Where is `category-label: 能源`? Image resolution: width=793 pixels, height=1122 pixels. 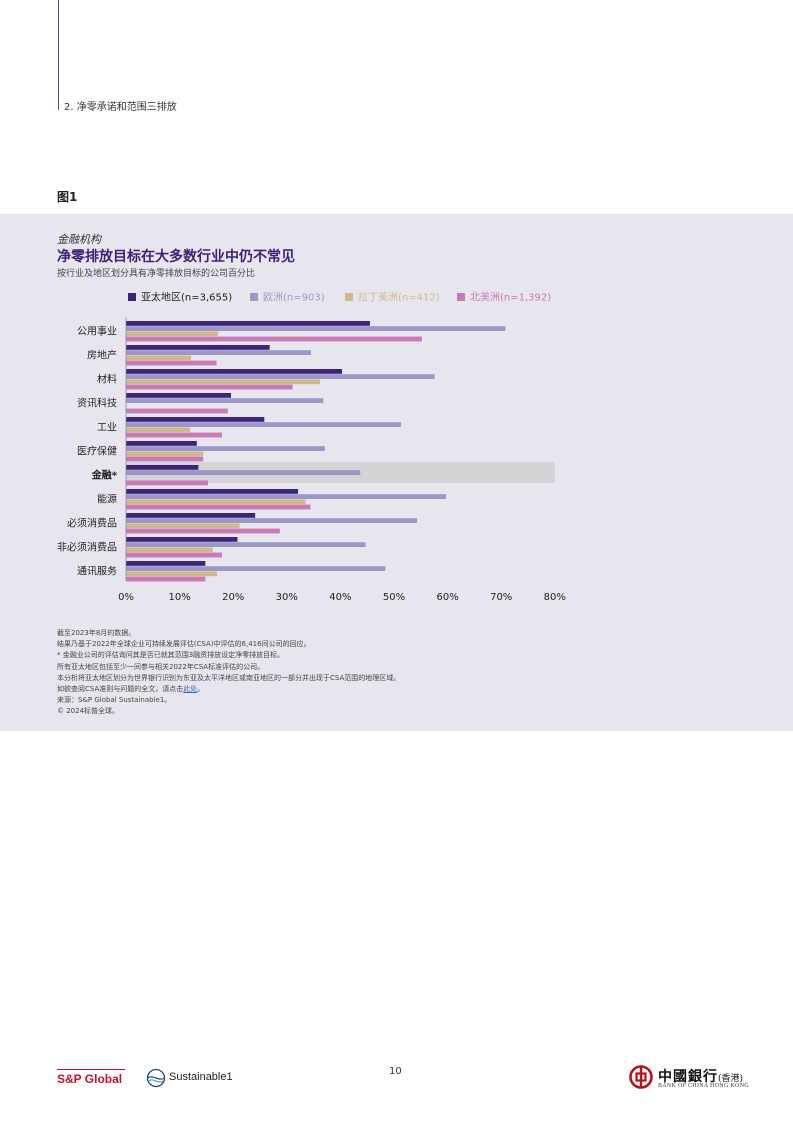
category-label: 能源 is located at coordinates (107, 499).